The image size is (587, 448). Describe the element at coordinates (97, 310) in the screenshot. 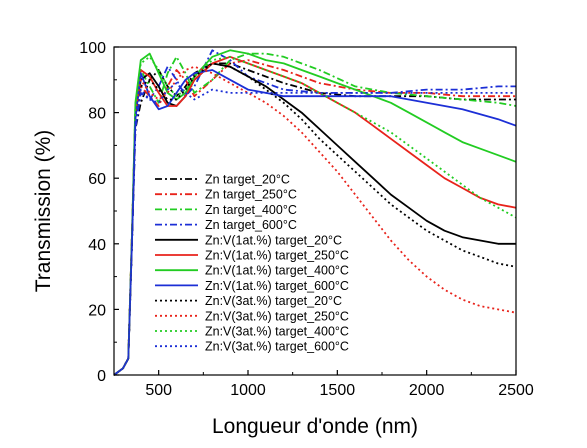

I see `y-tick-label: 20` at that location.